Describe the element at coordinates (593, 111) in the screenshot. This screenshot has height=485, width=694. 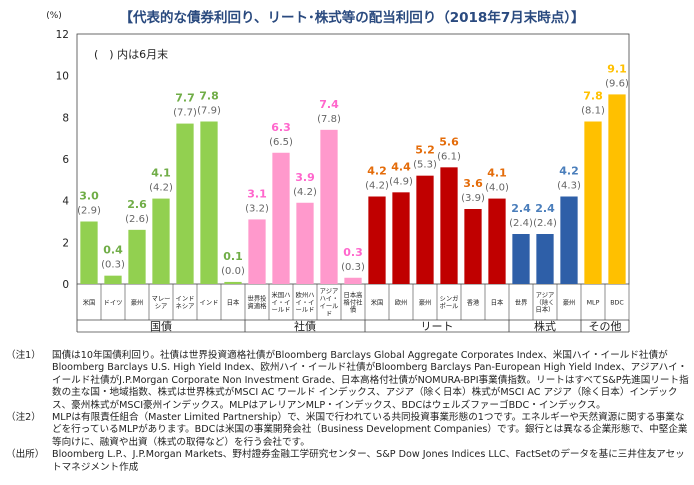
I see `prev-value-label: (8.1)` at that location.